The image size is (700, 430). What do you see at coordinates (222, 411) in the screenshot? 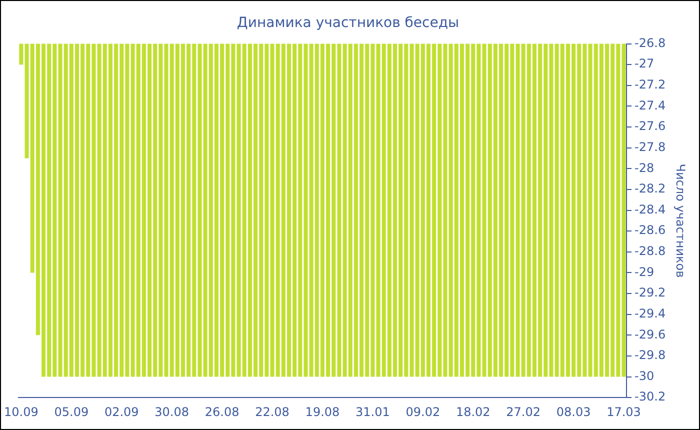
I see `x-tick-label: 26.08` at bounding box center [222, 411].